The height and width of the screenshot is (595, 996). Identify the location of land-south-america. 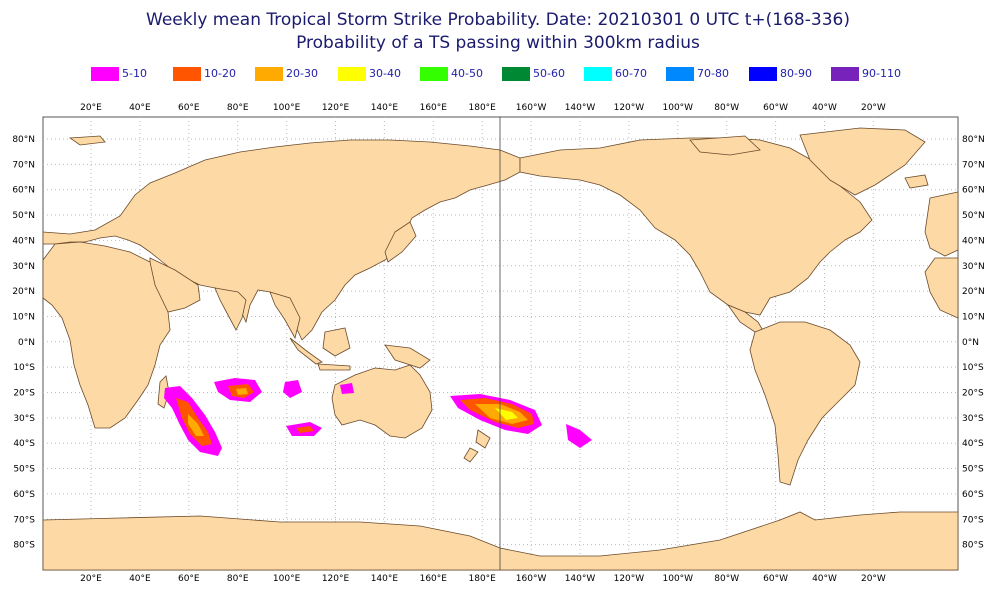
(805, 403).